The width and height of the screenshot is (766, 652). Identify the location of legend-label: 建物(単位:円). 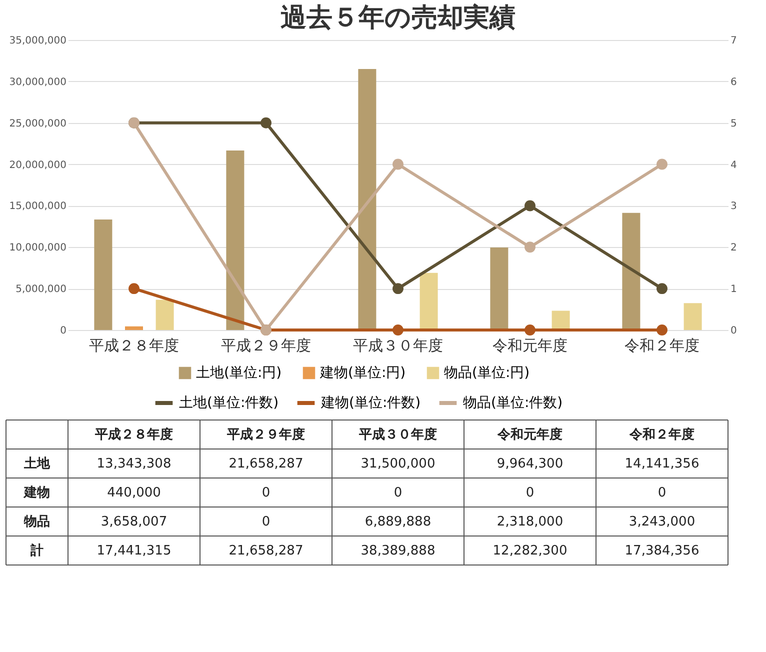
(362, 373).